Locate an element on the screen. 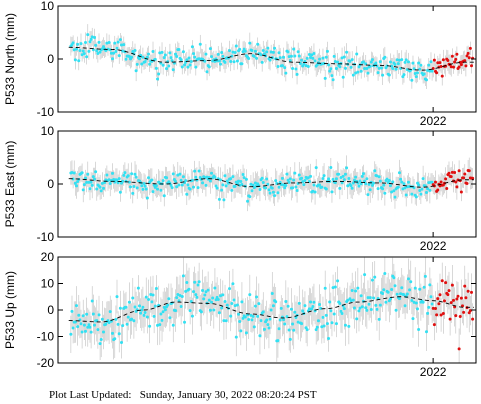  up-ytick-label: 0 is located at coordinates (50, 310).